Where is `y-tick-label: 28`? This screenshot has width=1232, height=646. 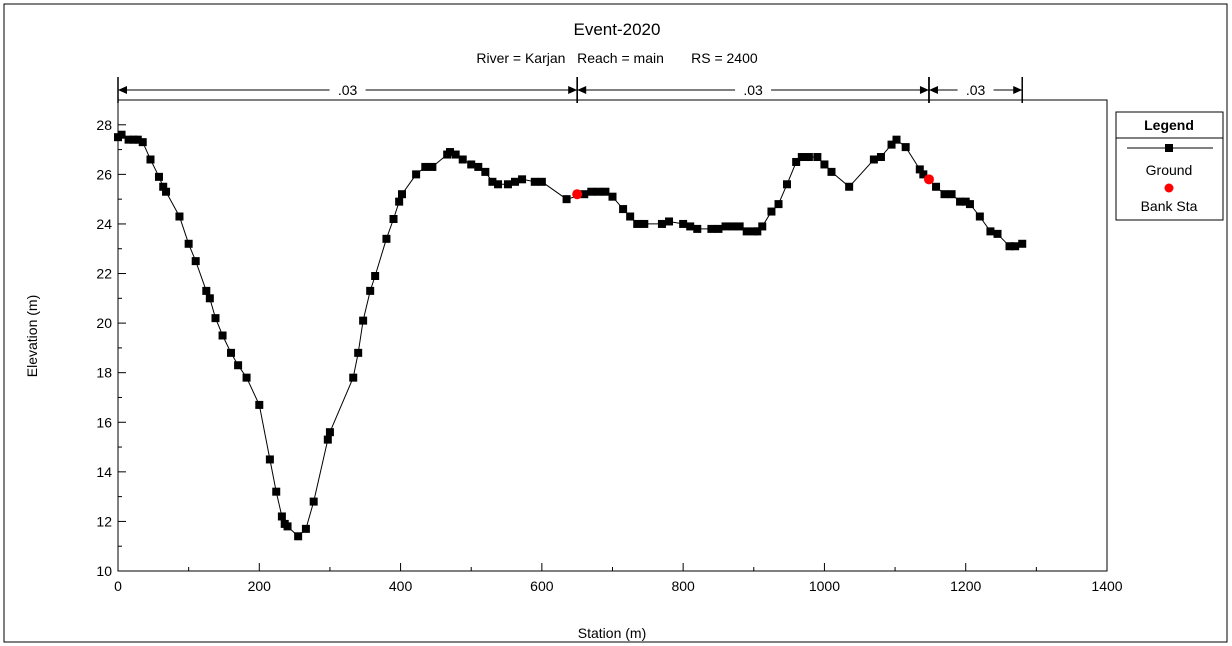 y-tick-label: 28 is located at coordinates (104, 125).